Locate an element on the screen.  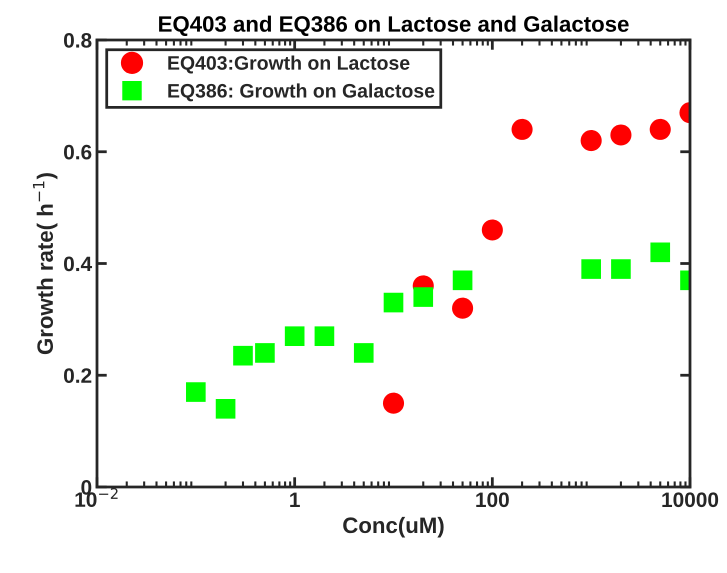
legend-label: EQ403:Growth on Lactose is located at coordinates (289, 65).